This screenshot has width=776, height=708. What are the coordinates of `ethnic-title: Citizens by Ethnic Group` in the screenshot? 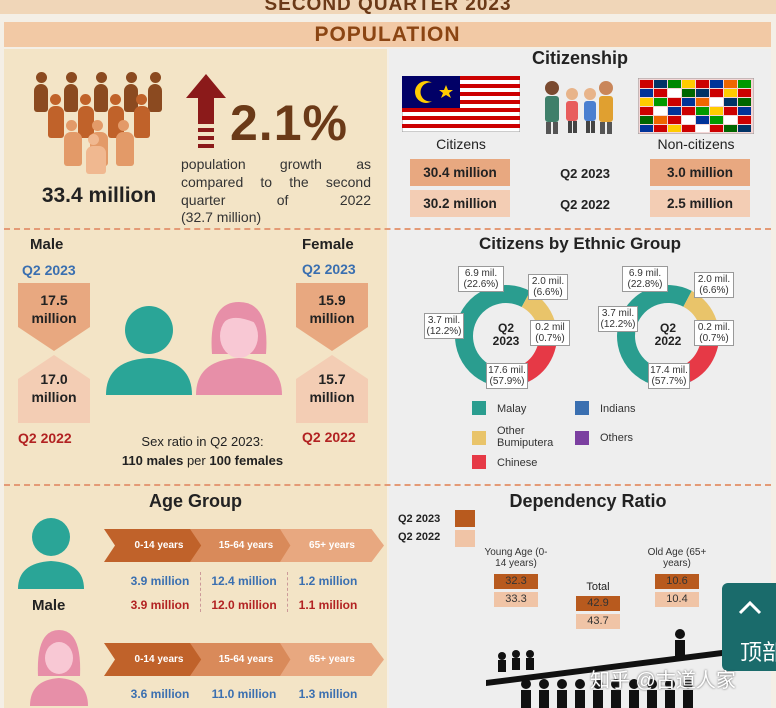 It's located at (580, 243).